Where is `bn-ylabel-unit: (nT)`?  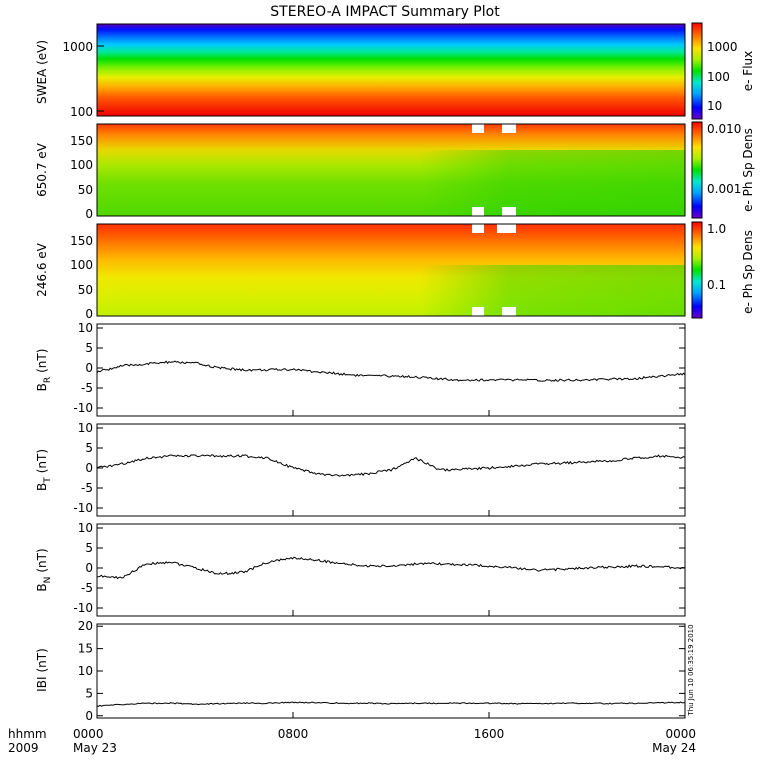 bn-ylabel-unit: (nT) is located at coordinates (42, 560).